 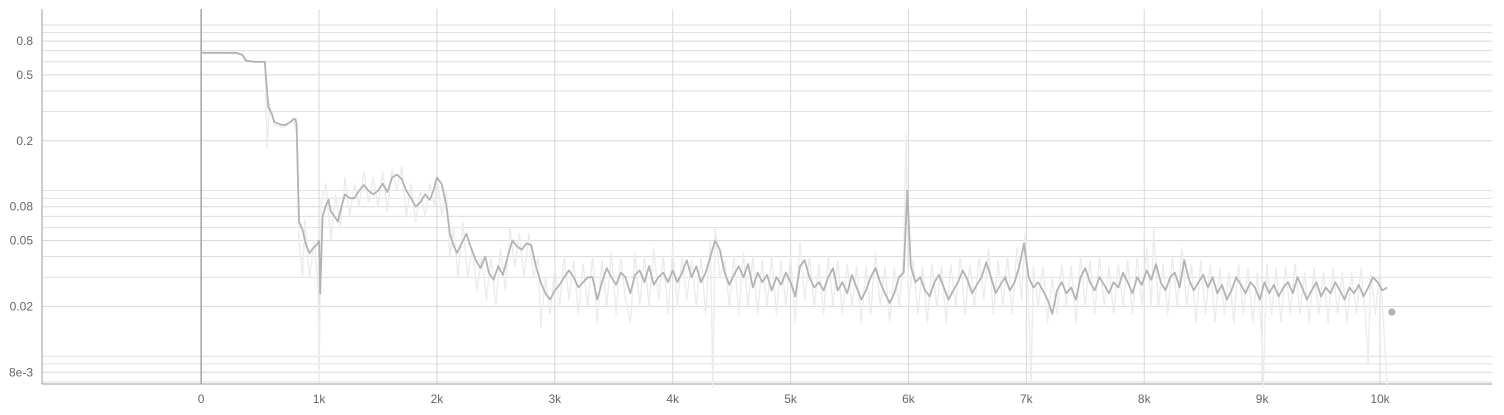 What do you see at coordinates (24, 75) in the screenshot?
I see `y-tick-label: 0.5` at bounding box center [24, 75].